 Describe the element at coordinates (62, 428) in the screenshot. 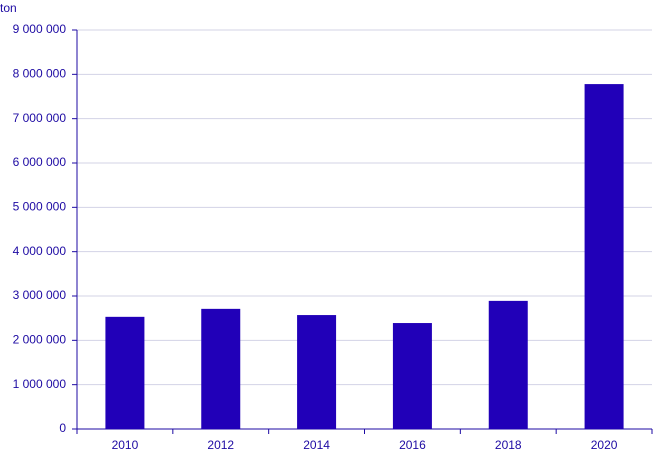

I see `y-tick-label: 0` at that location.